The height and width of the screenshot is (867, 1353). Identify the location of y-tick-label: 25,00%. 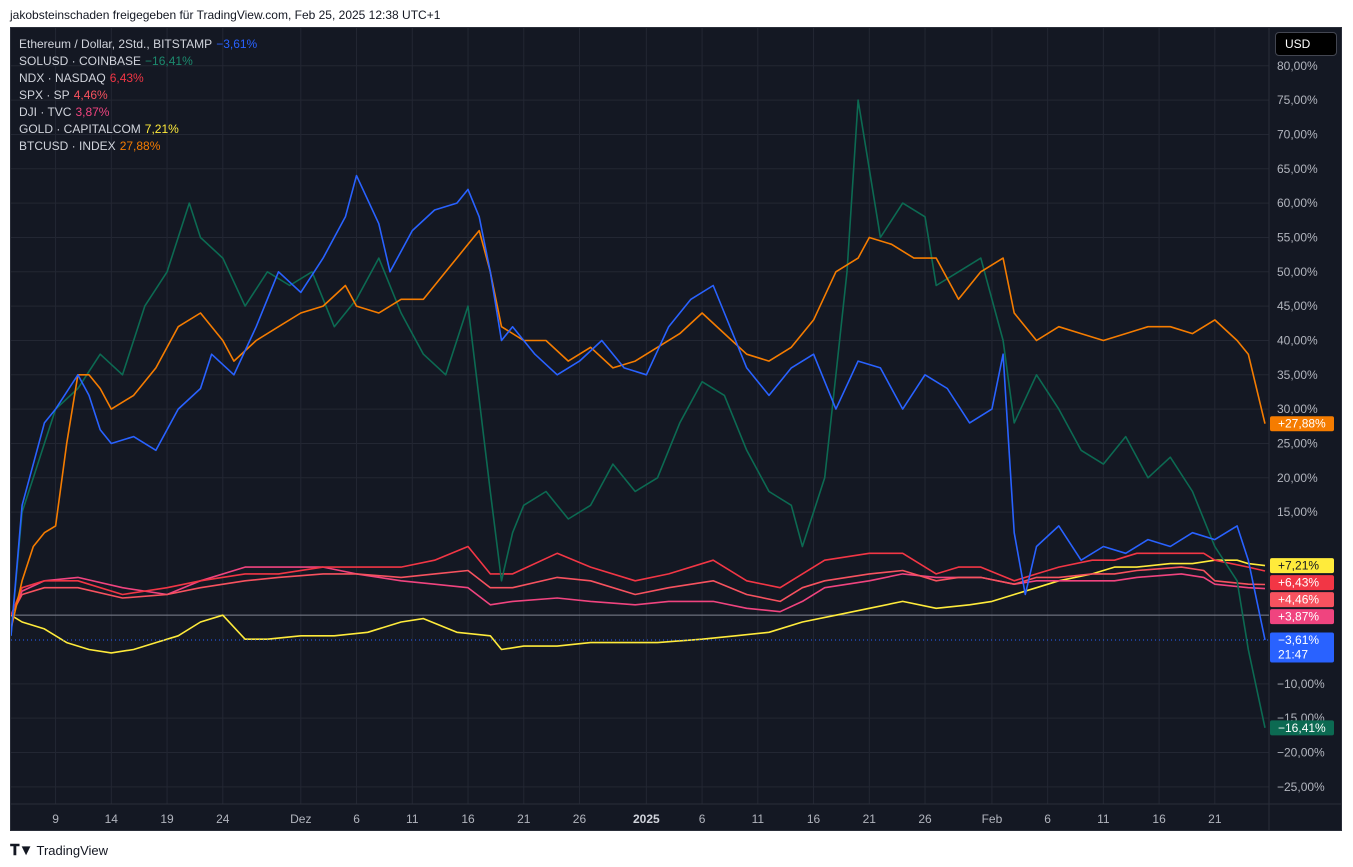
(1297, 443).